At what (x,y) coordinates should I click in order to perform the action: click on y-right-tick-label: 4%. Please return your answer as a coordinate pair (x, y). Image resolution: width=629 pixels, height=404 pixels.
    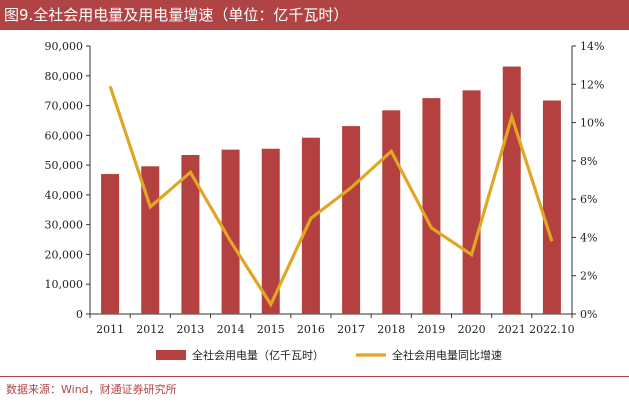
    Looking at the image, I should click on (588, 237).